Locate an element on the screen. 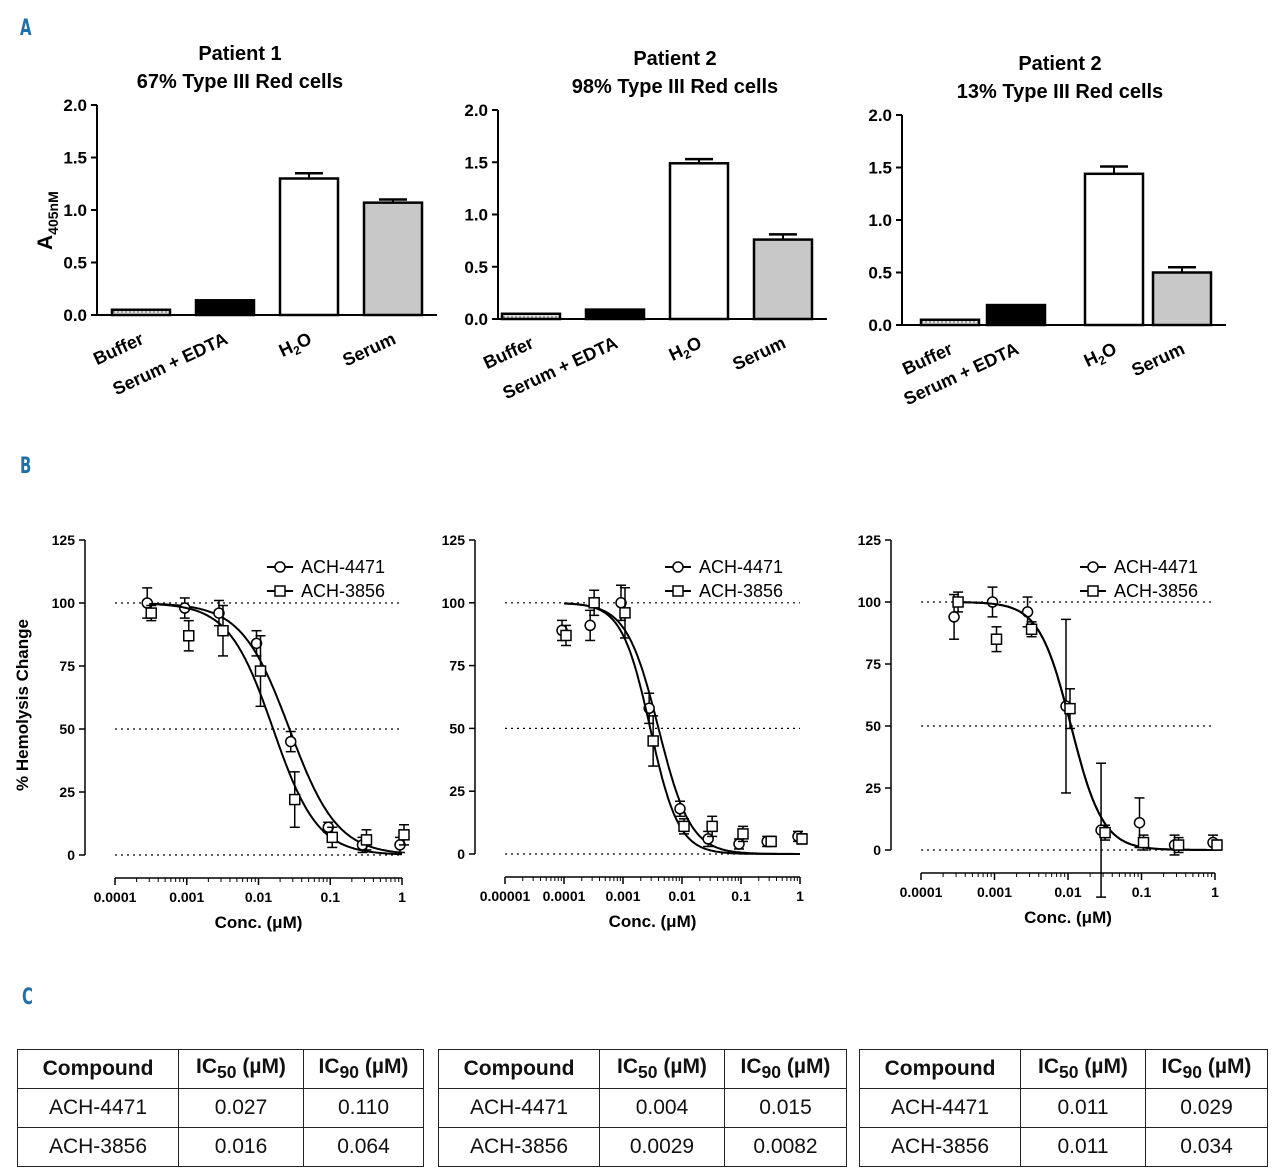 This screenshot has width=1280, height=1173. bar-serum is located at coordinates (393, 259).